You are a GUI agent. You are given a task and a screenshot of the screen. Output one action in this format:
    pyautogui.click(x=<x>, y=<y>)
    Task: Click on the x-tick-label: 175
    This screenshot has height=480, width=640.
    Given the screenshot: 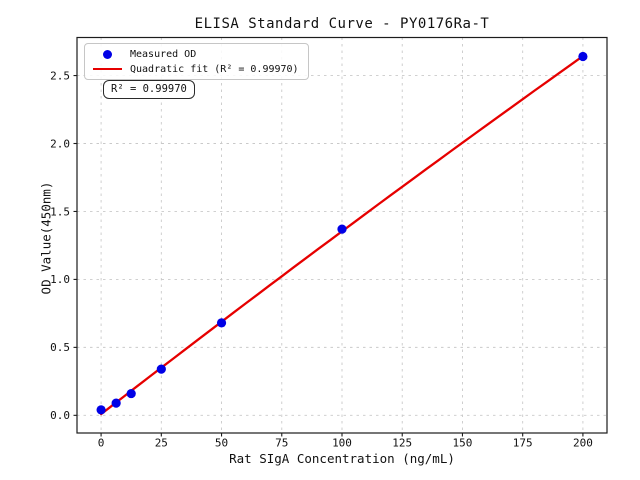 What is the action you would take?
    pyautogui.click(x=523, y=443)
    